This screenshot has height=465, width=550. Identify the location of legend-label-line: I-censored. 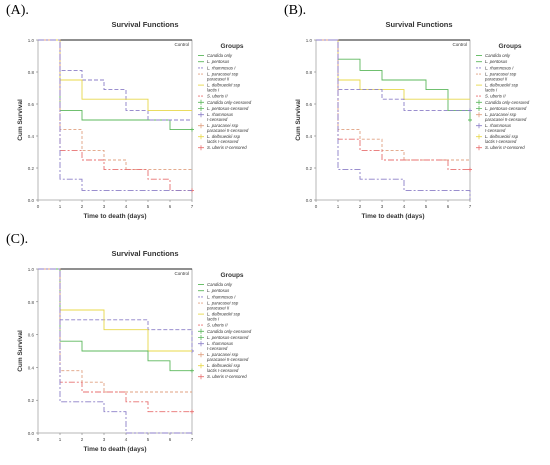
(495, 130).